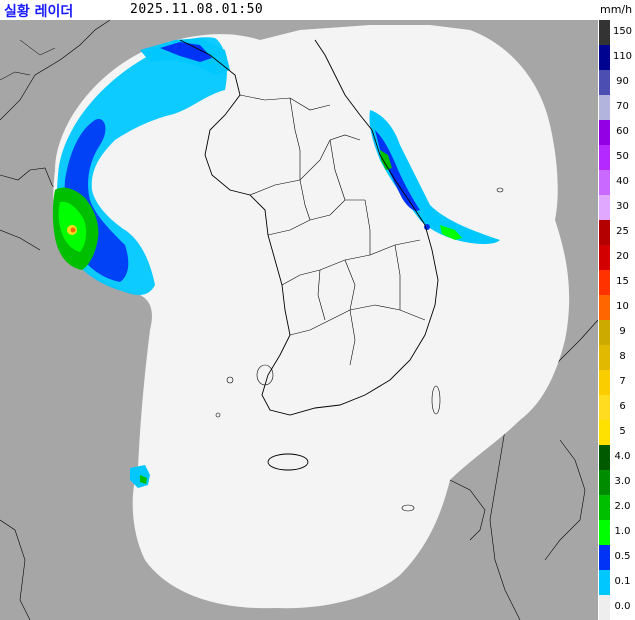 This screenshot has width=635, height=620. I want to click on legend-label: 10, so click(622, 306).